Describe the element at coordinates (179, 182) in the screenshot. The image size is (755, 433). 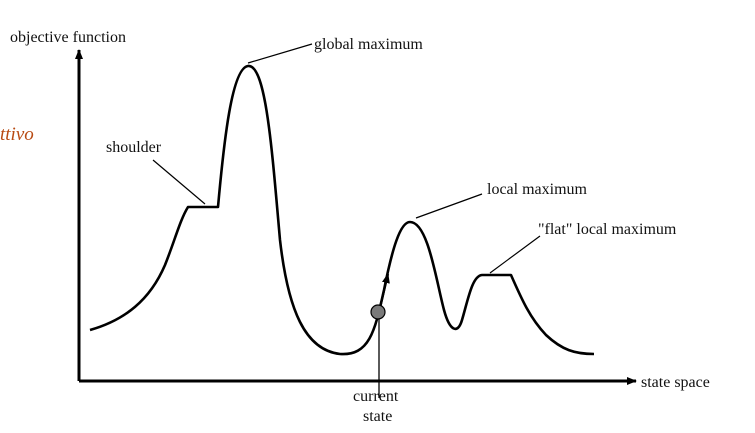
I see `shoulder-leader` at that location.